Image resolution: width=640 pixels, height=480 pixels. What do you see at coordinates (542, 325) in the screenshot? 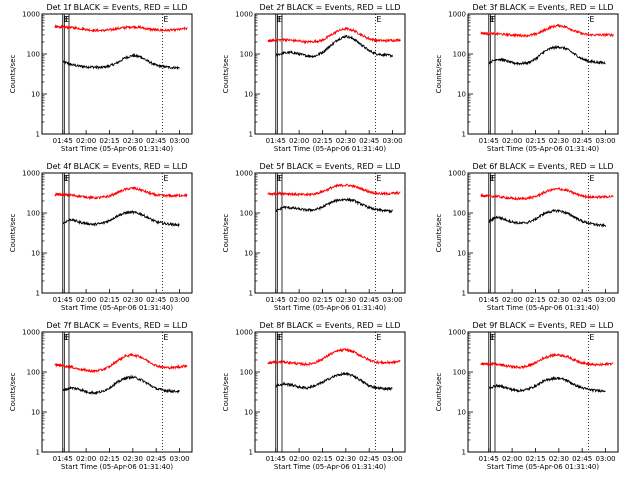
I see `panel-title: Det 9f BLACK = Events, RED = LLD` at bounding box center [542, 325].